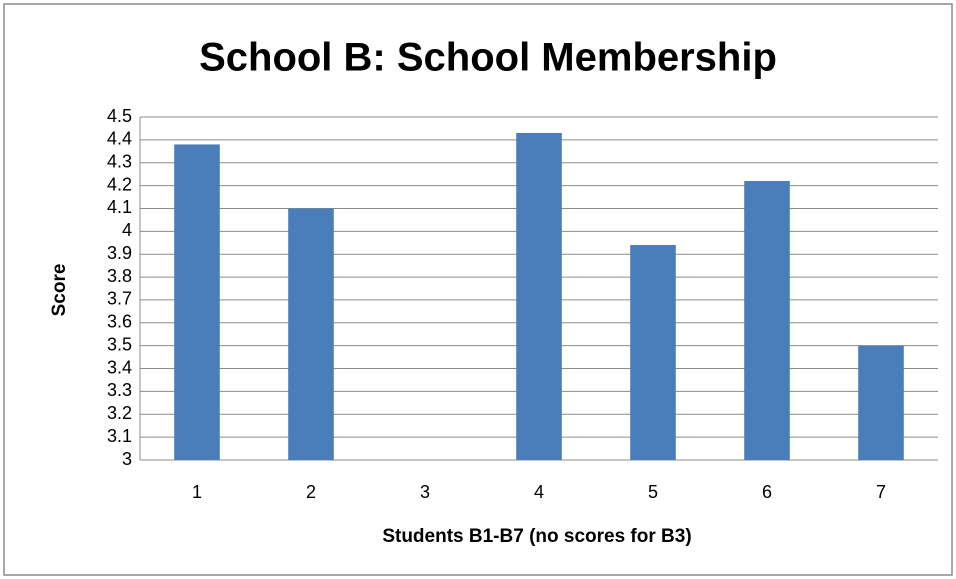  I want to click on x-tick-label: 3, so click(425, 492).